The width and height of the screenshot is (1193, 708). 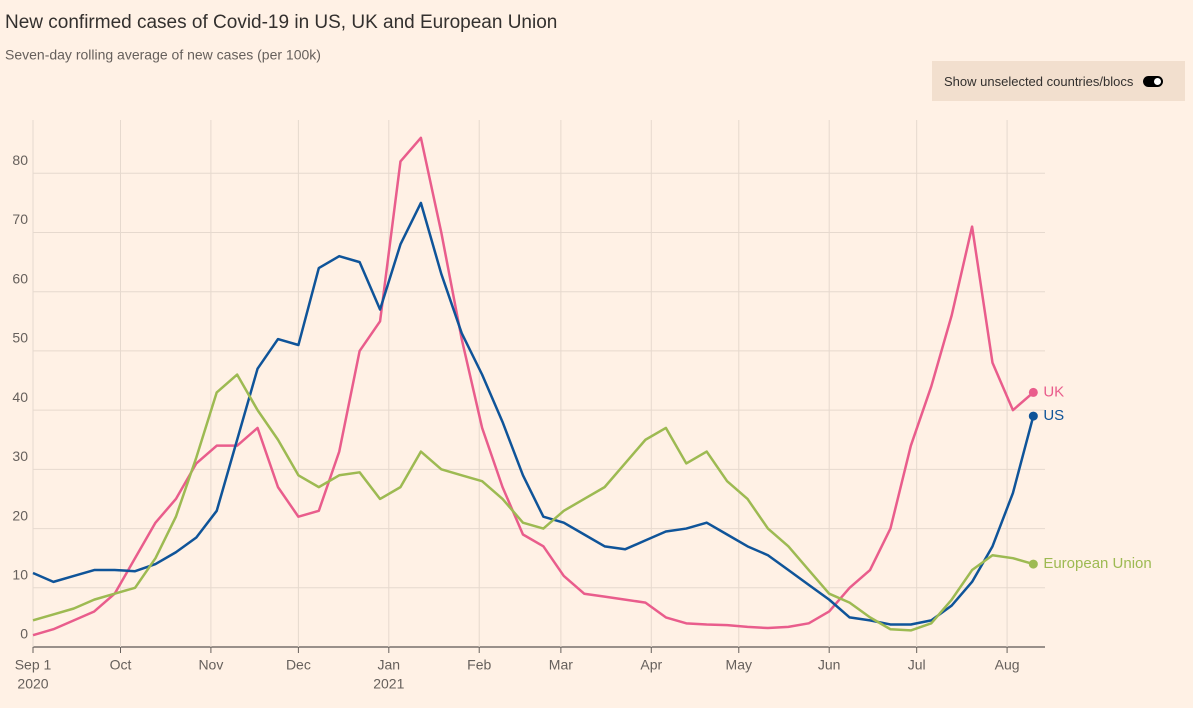 I want to click on y-tick-label: 0, so click(x=24, y=634).